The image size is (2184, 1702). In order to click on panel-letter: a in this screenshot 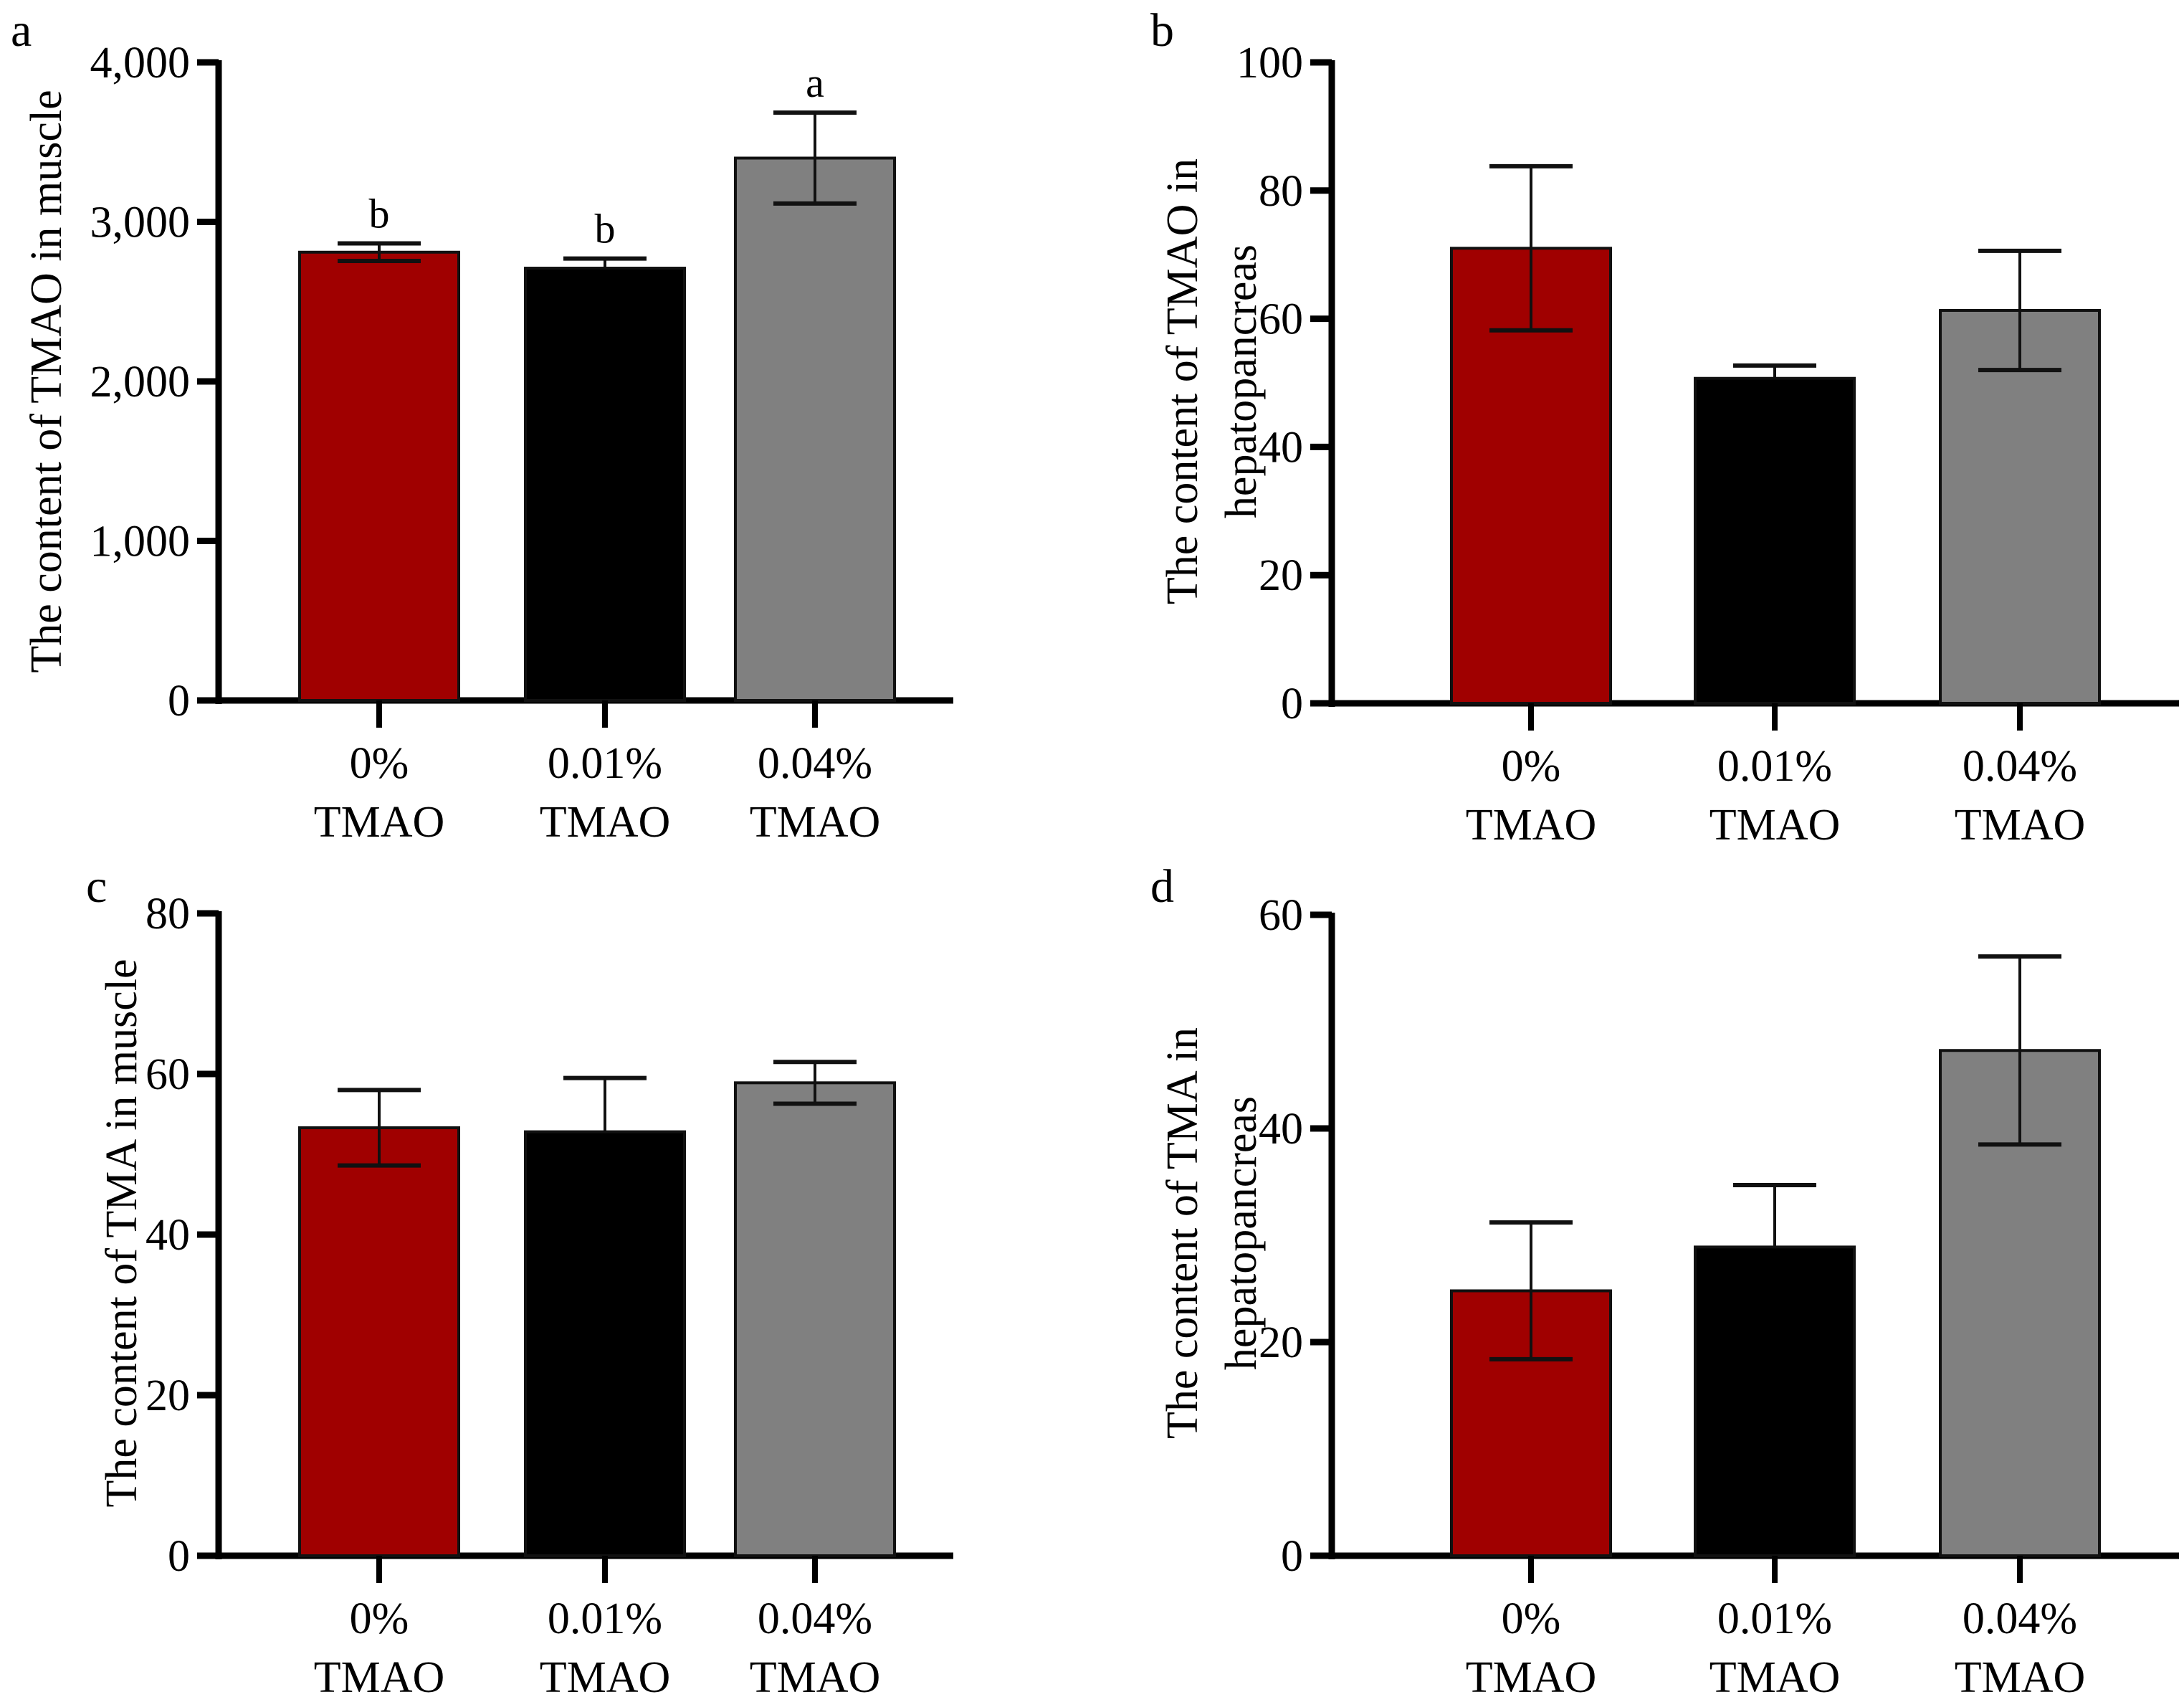, I will do `click(21, 30)`.